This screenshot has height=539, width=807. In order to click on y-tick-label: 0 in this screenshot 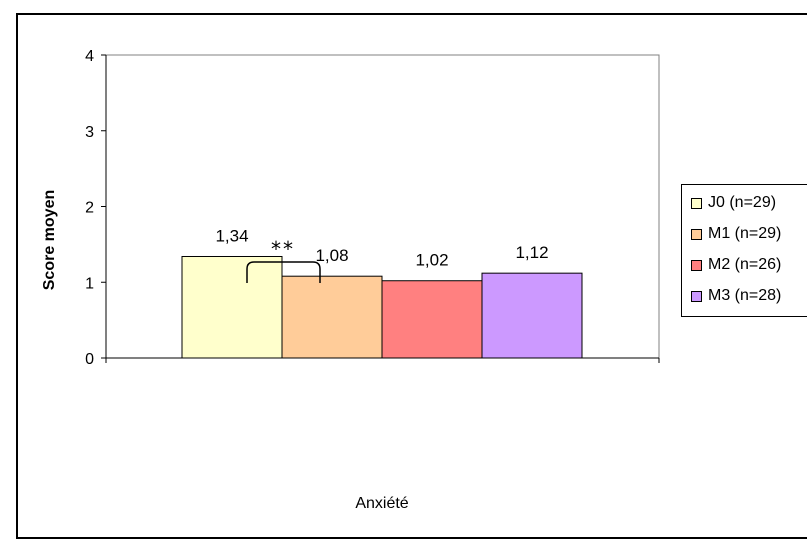, I will do `click(89, 359)`.